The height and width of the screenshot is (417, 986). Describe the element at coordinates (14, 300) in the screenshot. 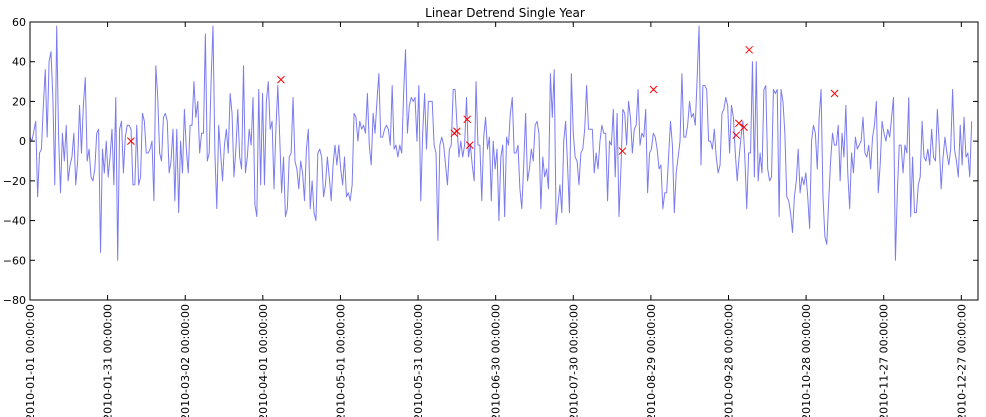

I see `y-tick-label: −80` at that location.